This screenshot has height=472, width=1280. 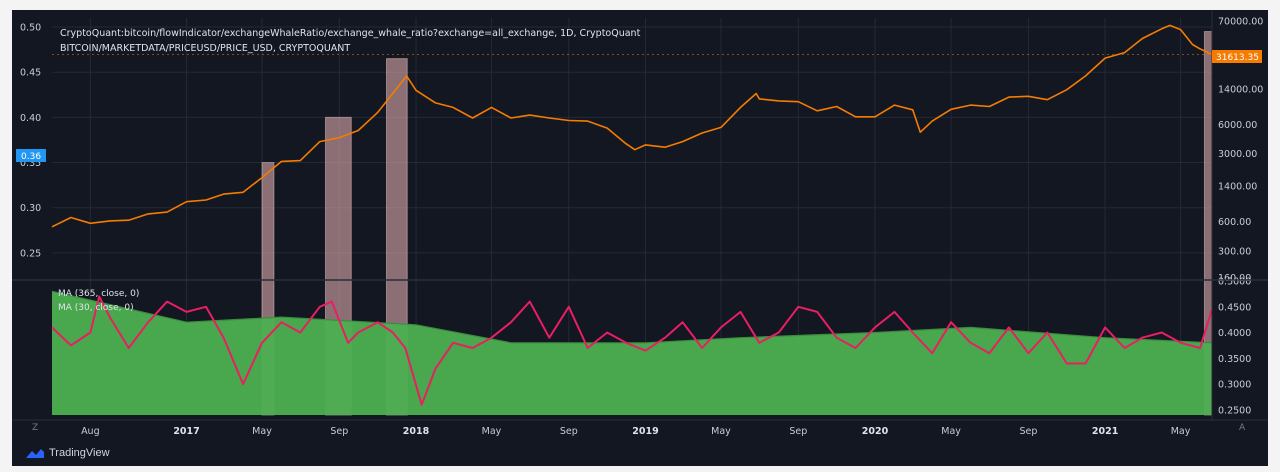 What do you see at coordinates (90, 431) in the screenshot?
I see `x-axis-tick: Aug` at bounding box center [90, 431].